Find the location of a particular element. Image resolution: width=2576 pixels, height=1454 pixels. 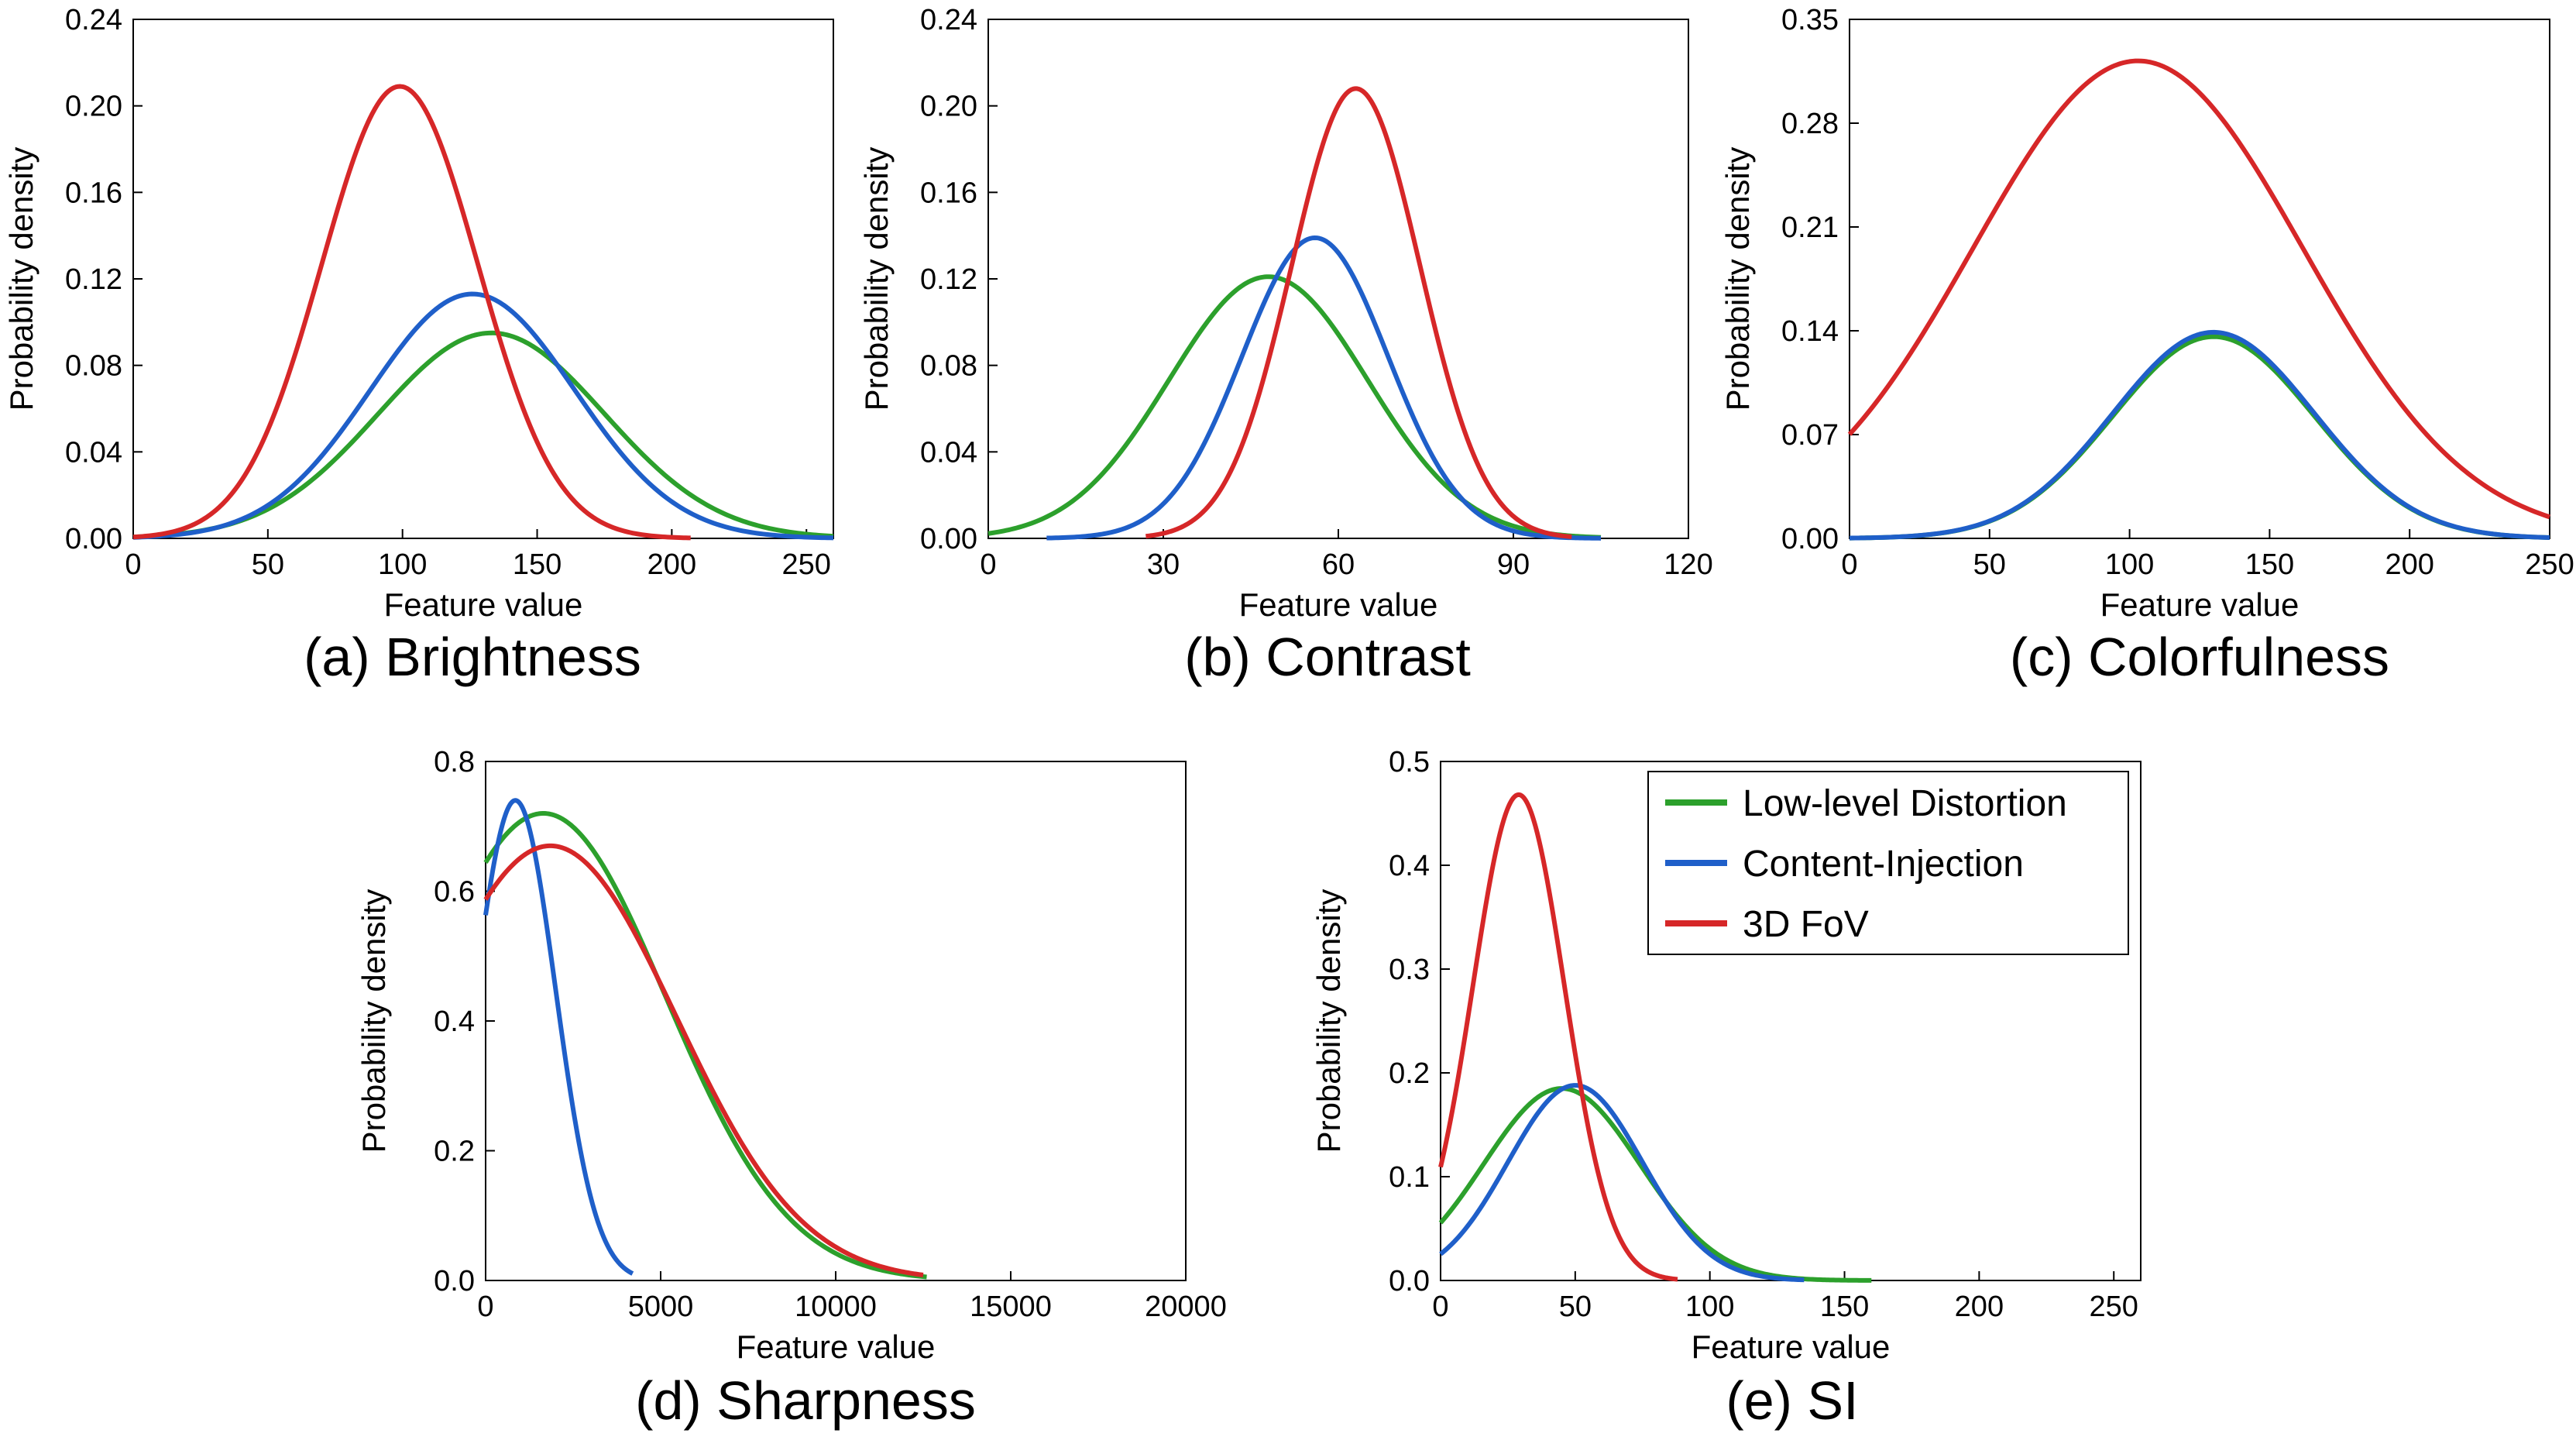

x-tick-label: 30 is located at coordinates (1163, 564).